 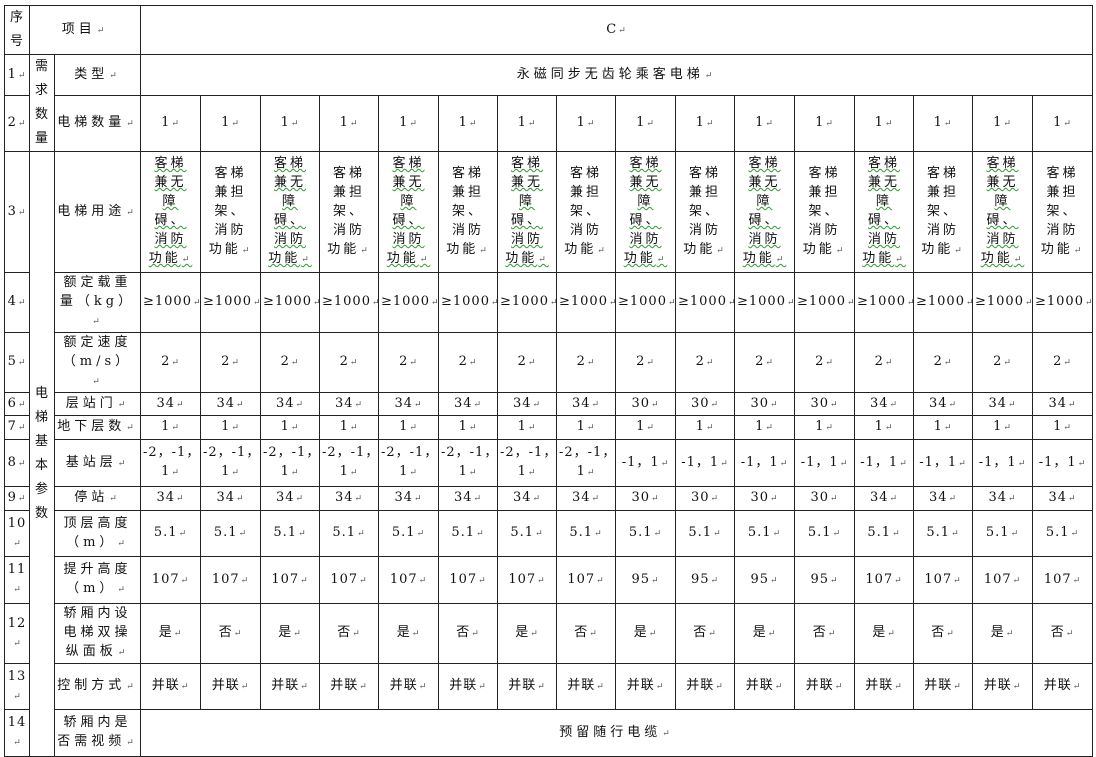 What do you see at coordinates (17, 733) in the screenshot?
I see `row-number: 14` at bounding box center [17, 733].